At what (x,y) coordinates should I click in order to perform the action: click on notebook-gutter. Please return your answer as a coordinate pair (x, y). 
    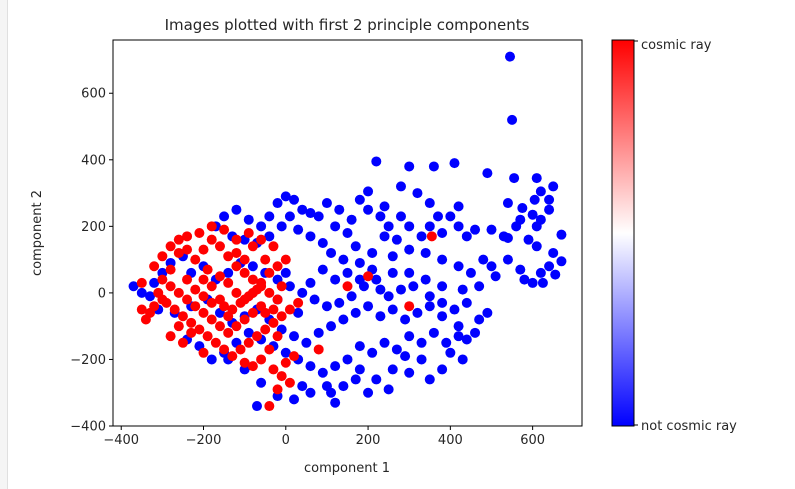
    Looking at the image, I should click on (4, 244).